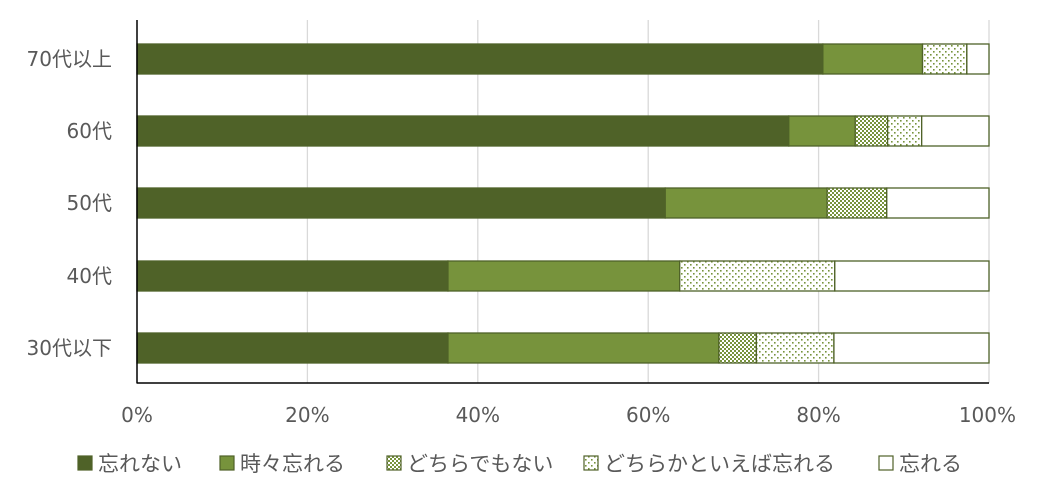 The width and height of the screenshot is (1039, 499). I want to click on legend-label: 忘れない, so click(140, 464).